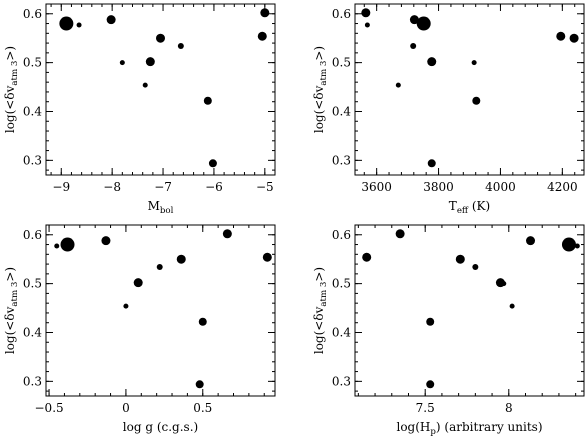 The width and height of the screenshot is (586, 437). What do you see at coordinates (112, 187) in the screenshot?
I see `x-tick-label: −8` at bounding box center [112, 187].